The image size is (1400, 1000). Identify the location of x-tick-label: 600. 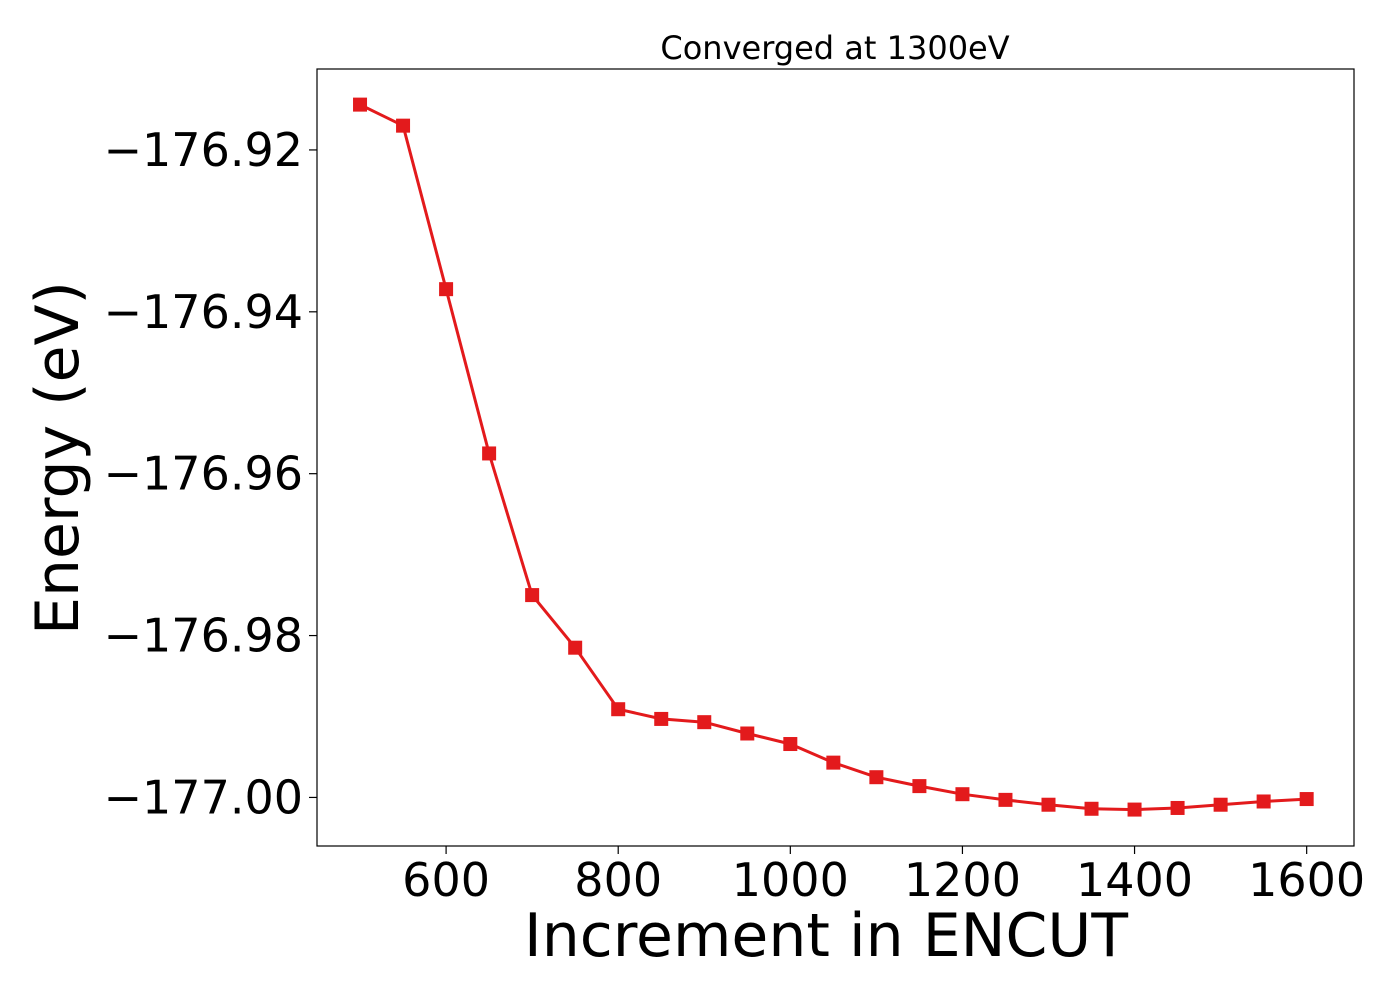
(446, 880).